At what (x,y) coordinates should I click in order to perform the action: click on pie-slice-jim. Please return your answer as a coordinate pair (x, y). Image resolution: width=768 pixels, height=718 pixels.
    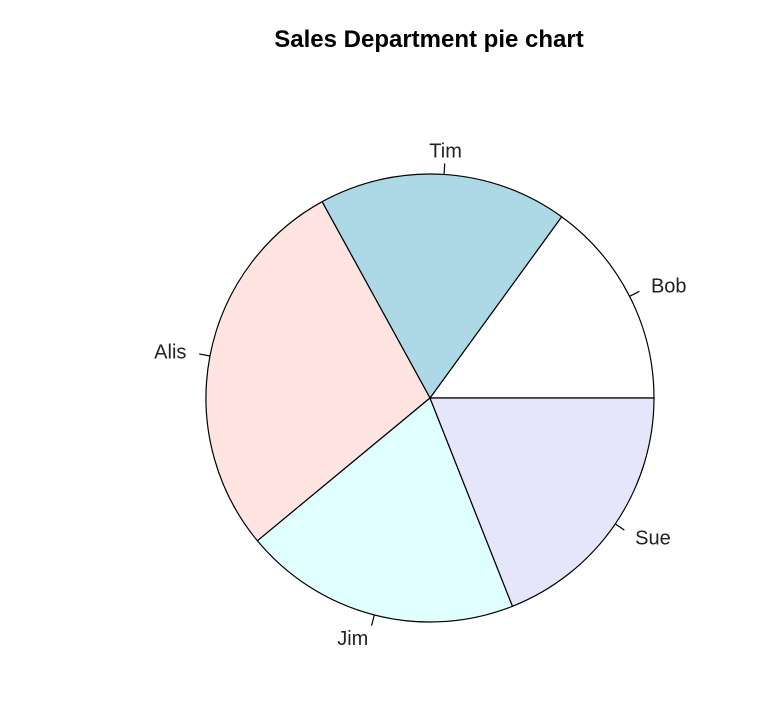
    Looking at the image, I should click on (385, 510).